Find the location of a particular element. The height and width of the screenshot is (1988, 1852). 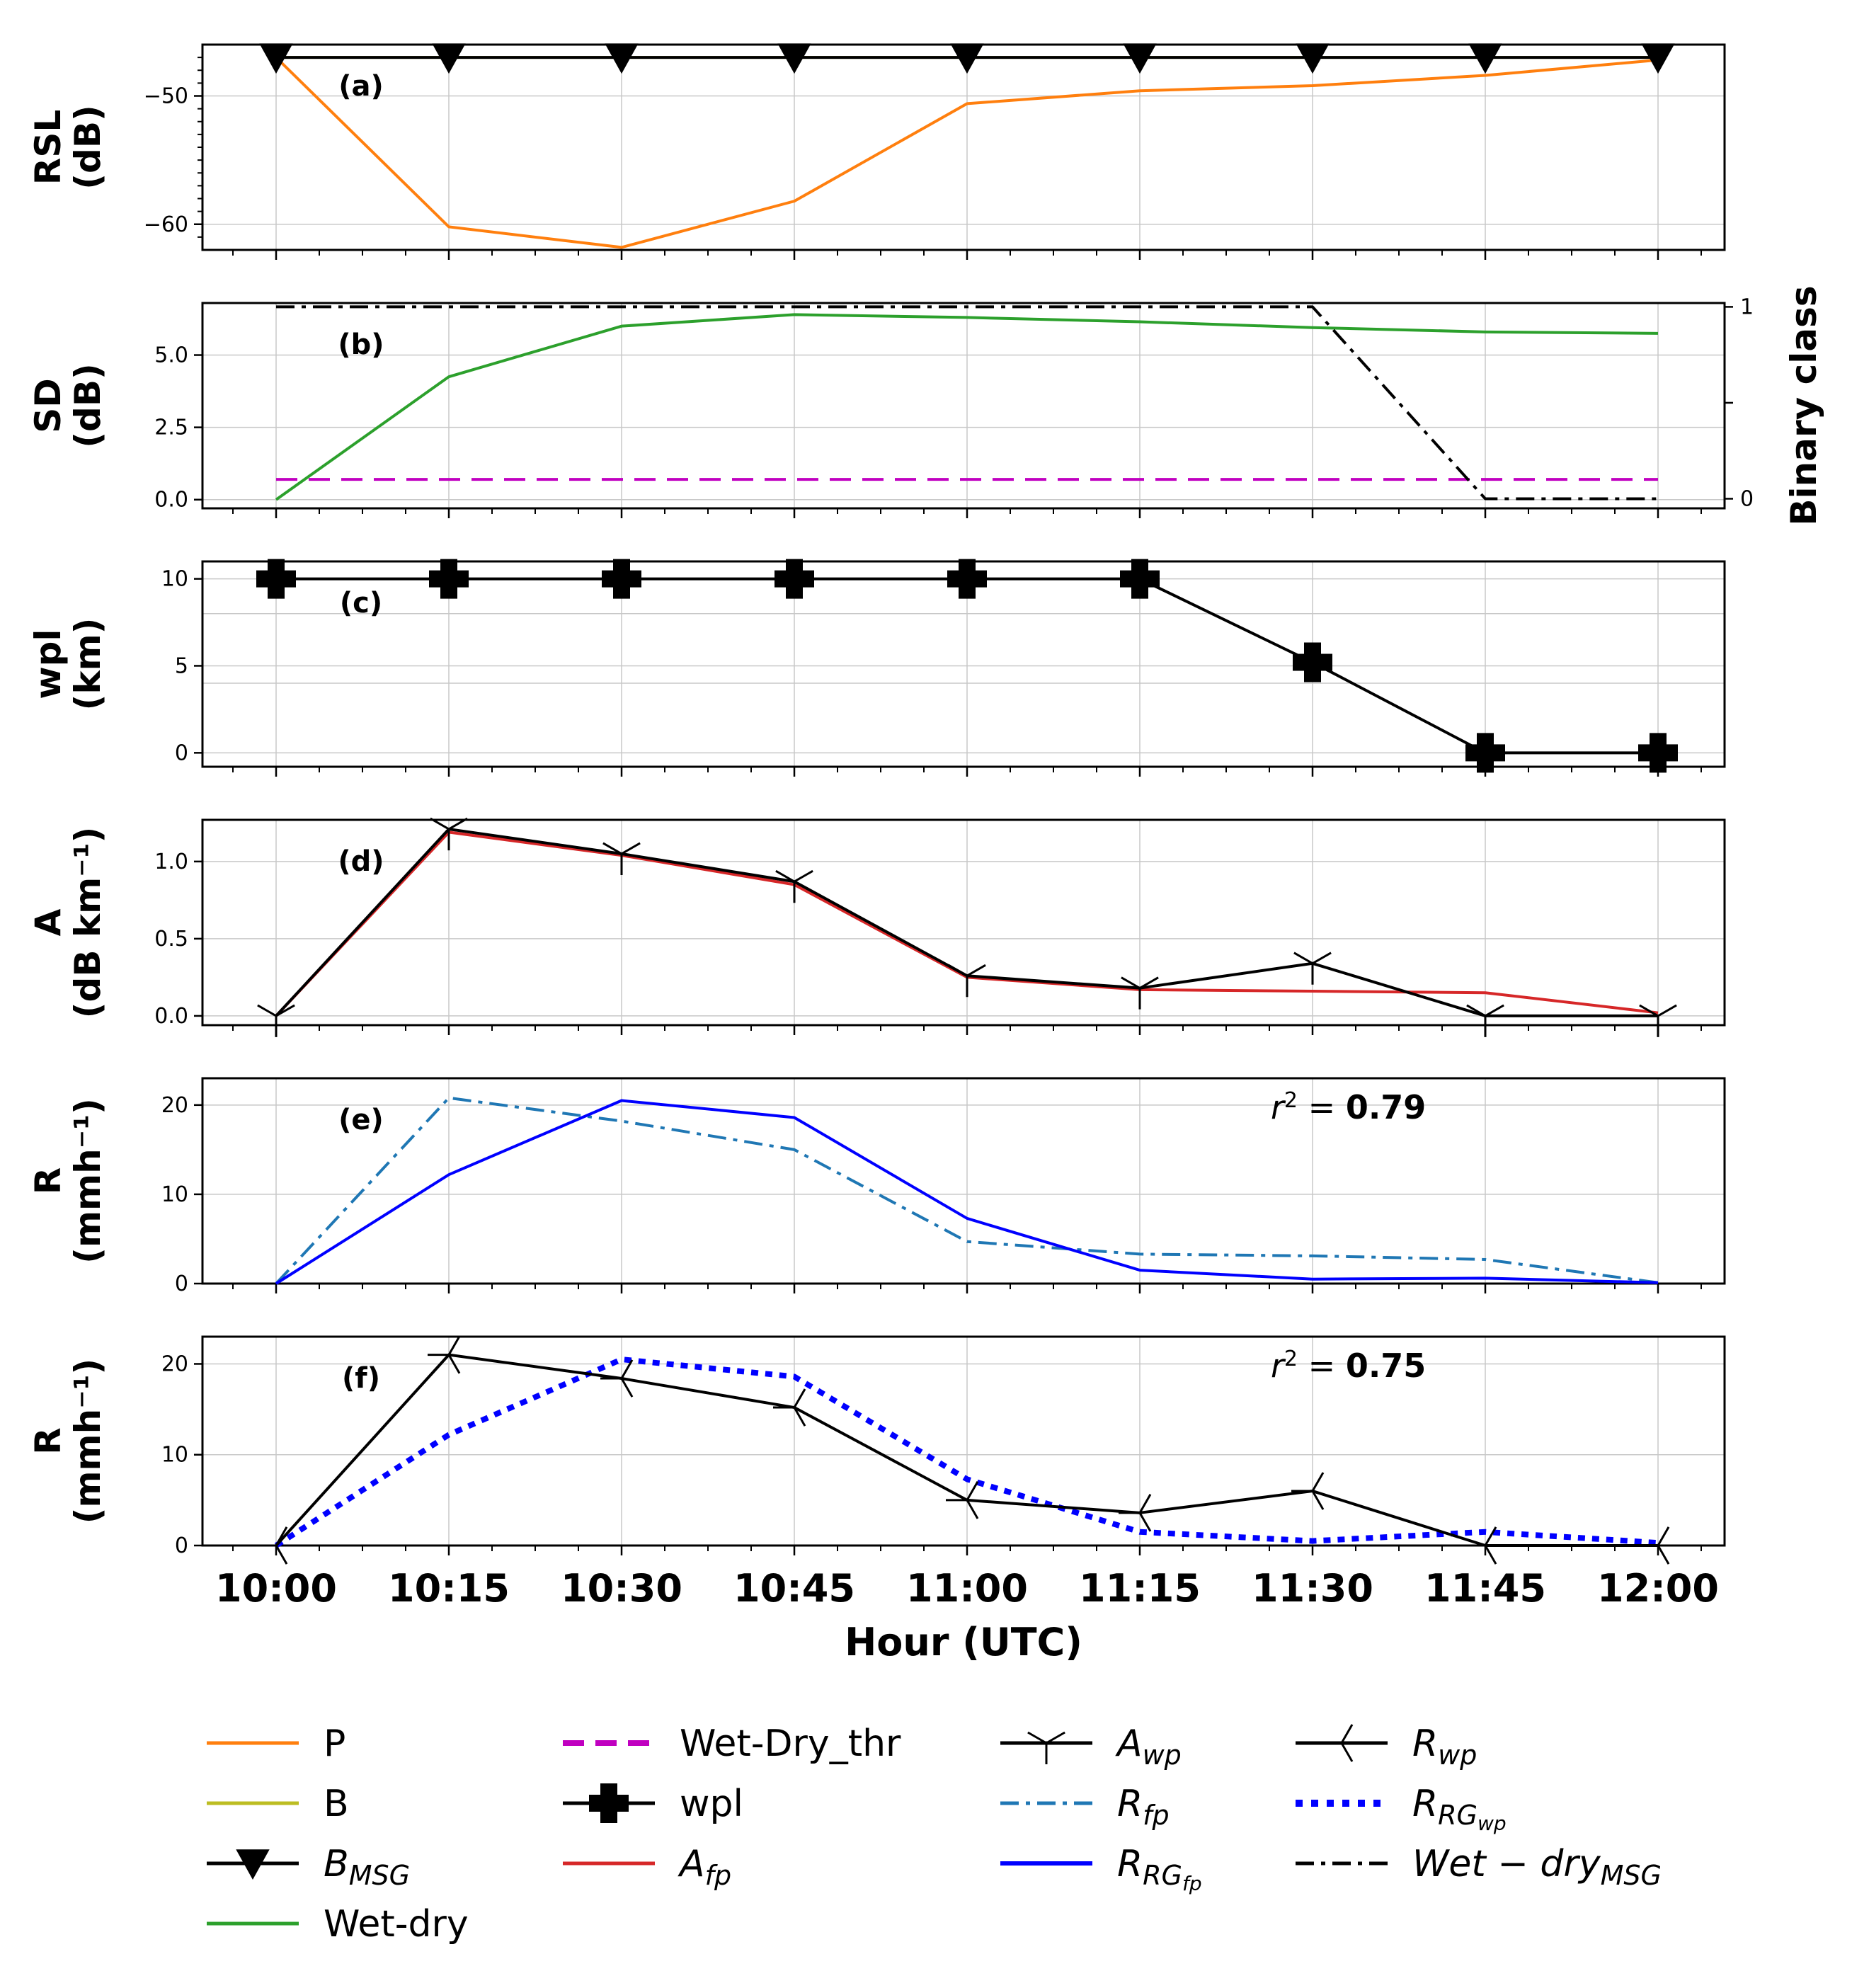

y-axis-label-line2: (dB) is located at coordinates (88, 147).